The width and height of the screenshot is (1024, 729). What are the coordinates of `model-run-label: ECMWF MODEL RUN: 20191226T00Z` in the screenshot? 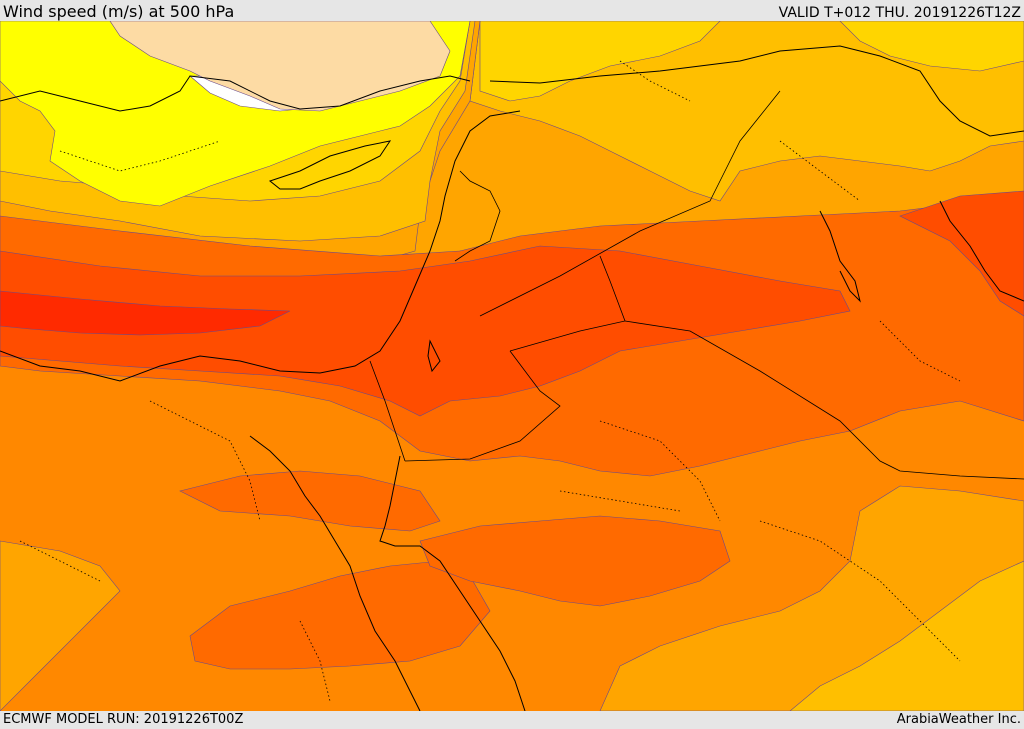 It's located at (123, 719).